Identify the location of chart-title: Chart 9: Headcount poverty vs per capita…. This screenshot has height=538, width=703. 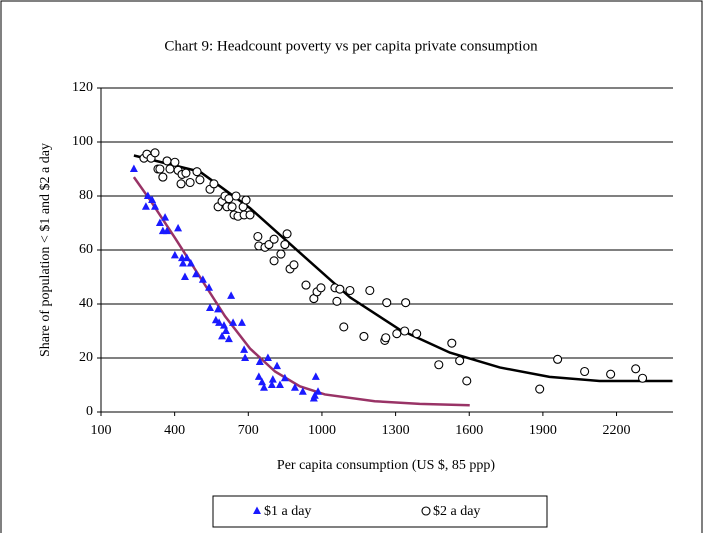
(351, 46).